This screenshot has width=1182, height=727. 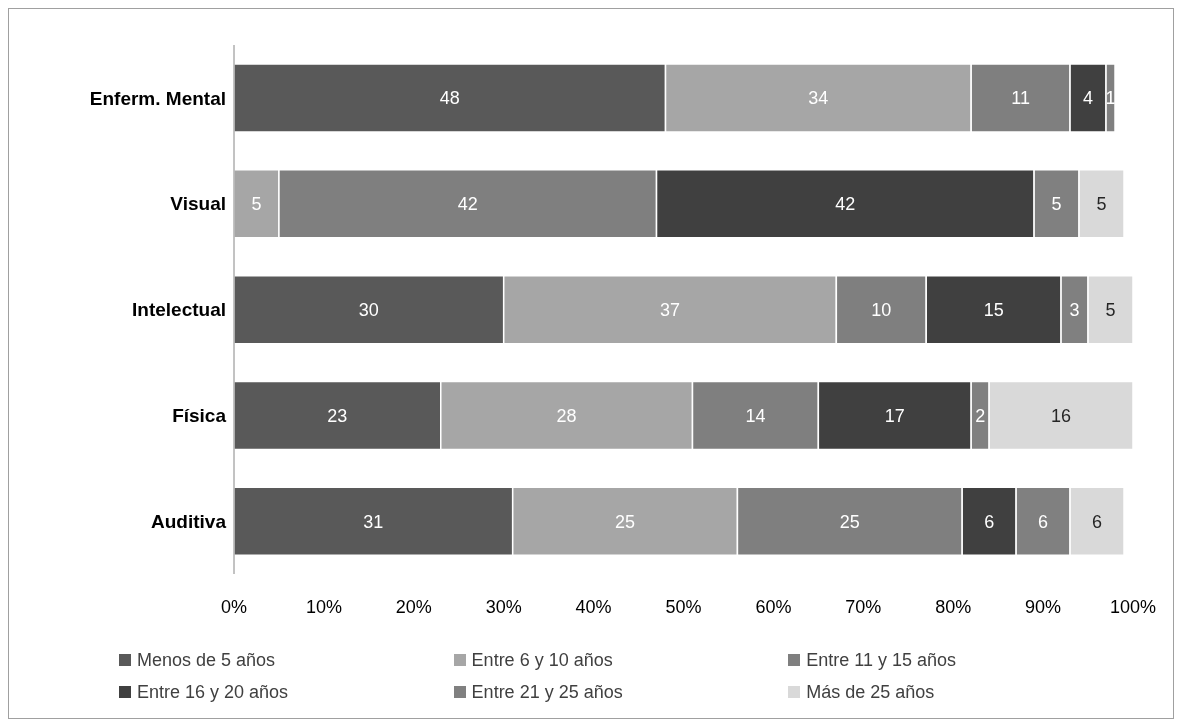 What do you see at coordinates (542, 660) in the screenshot?
I see `legend-label: Entre 6 y 10 años` at bounding box center [542, 660].